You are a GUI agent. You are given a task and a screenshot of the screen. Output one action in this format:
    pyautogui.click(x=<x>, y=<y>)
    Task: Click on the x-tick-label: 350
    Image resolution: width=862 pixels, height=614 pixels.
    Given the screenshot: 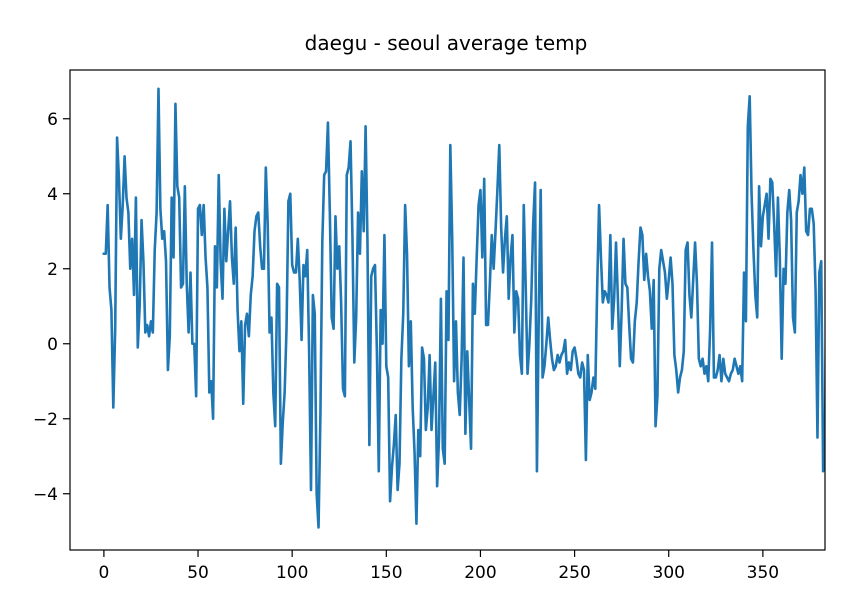 What is the action you would take?
    pyautogui.click(x=763, y=573)
    